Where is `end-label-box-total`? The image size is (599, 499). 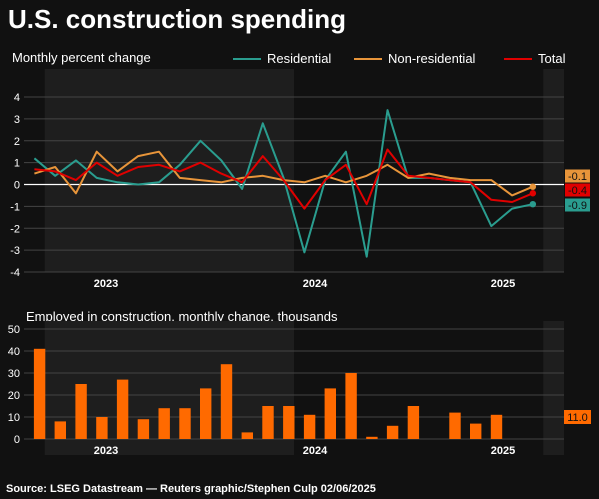
end-label-box-total is located at coordinates (577, 190).